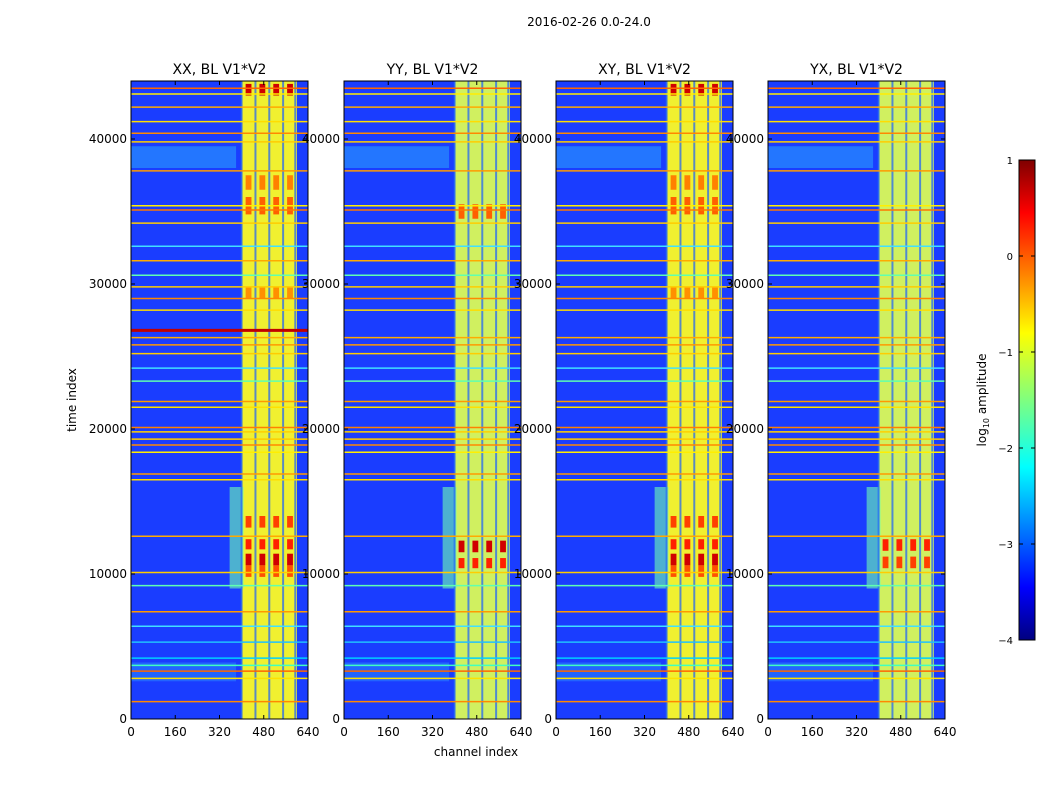 The height and width of the screenshot is (800, 1050). What do you see at coordinates (432, 70) in the screenshot?
I see `panel-title: YY, BL V1*V2` at bounding box center [432, 70].